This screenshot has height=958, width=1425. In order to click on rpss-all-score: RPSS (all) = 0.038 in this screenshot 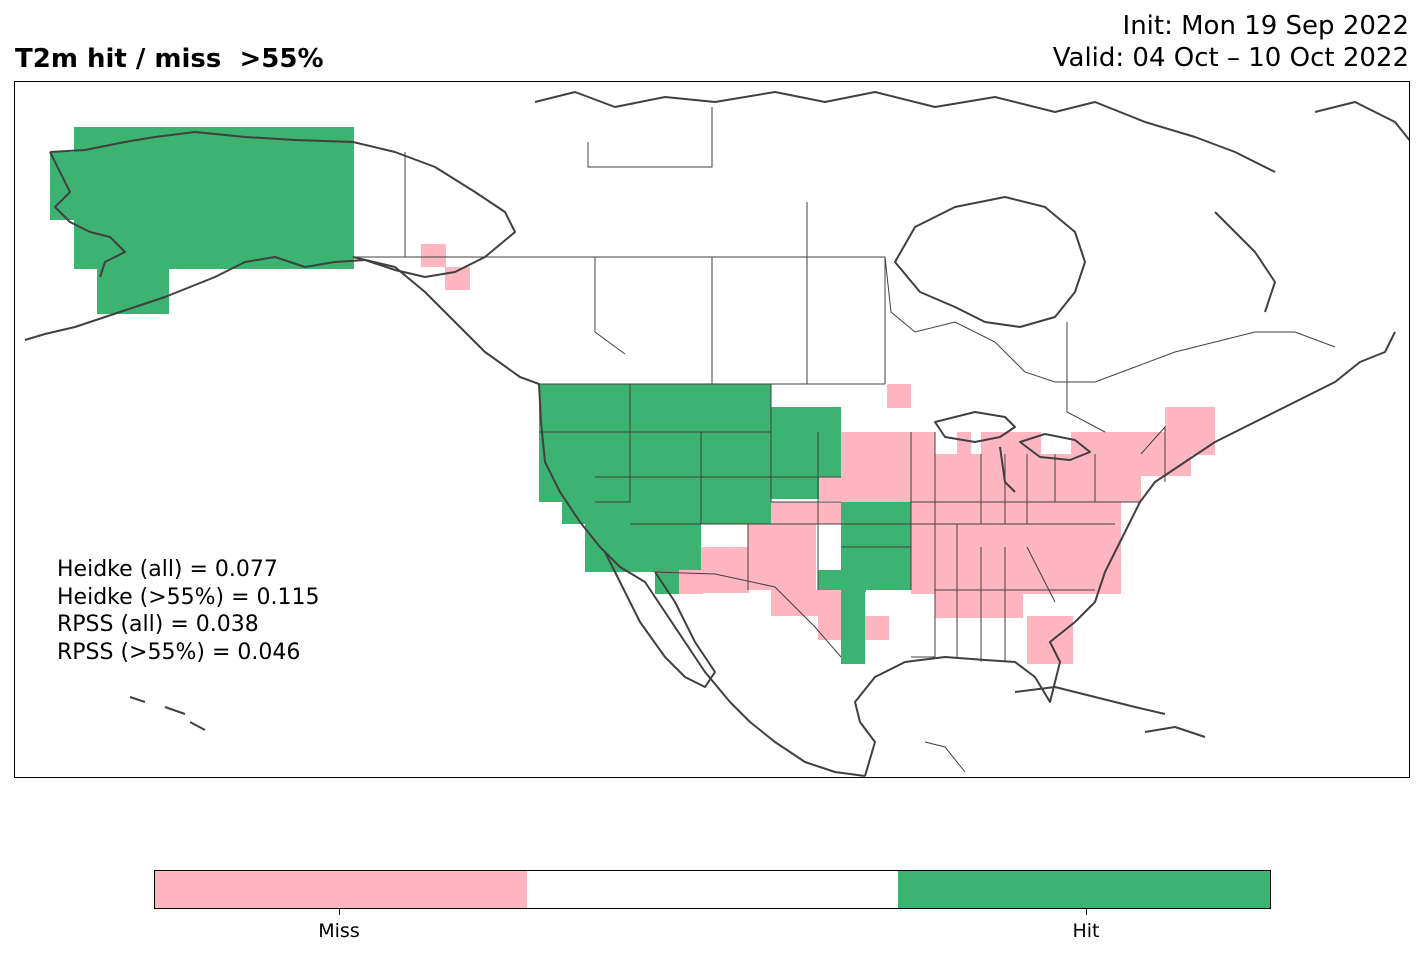, I will do `click(158, 624)`.